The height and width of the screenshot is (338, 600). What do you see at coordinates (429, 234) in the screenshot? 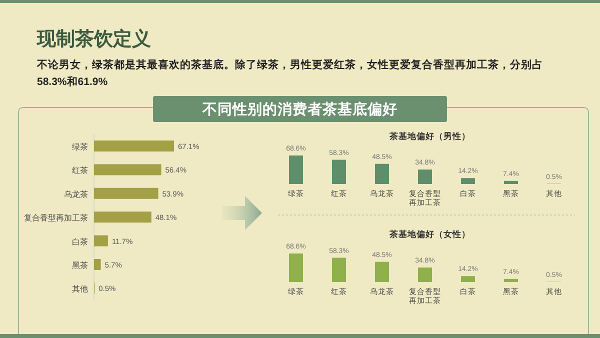
I see `chart-title: 茶基地偏好（女性）` at bounding box center [429, 234].